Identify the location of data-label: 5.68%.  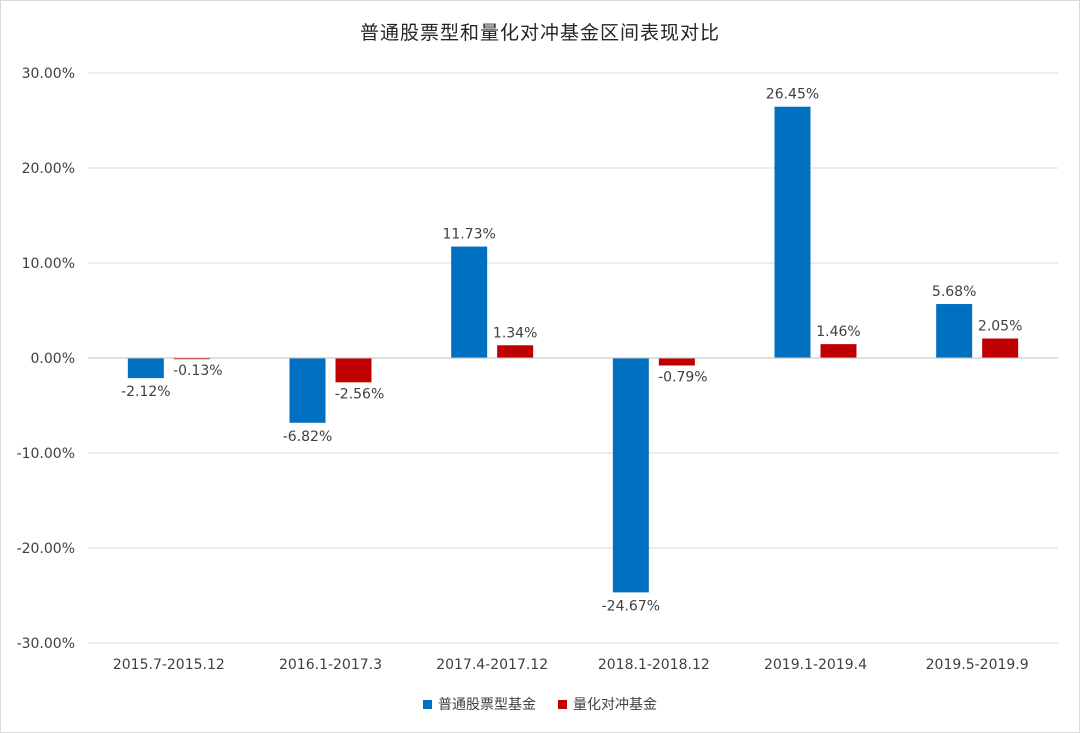
(954, 292).